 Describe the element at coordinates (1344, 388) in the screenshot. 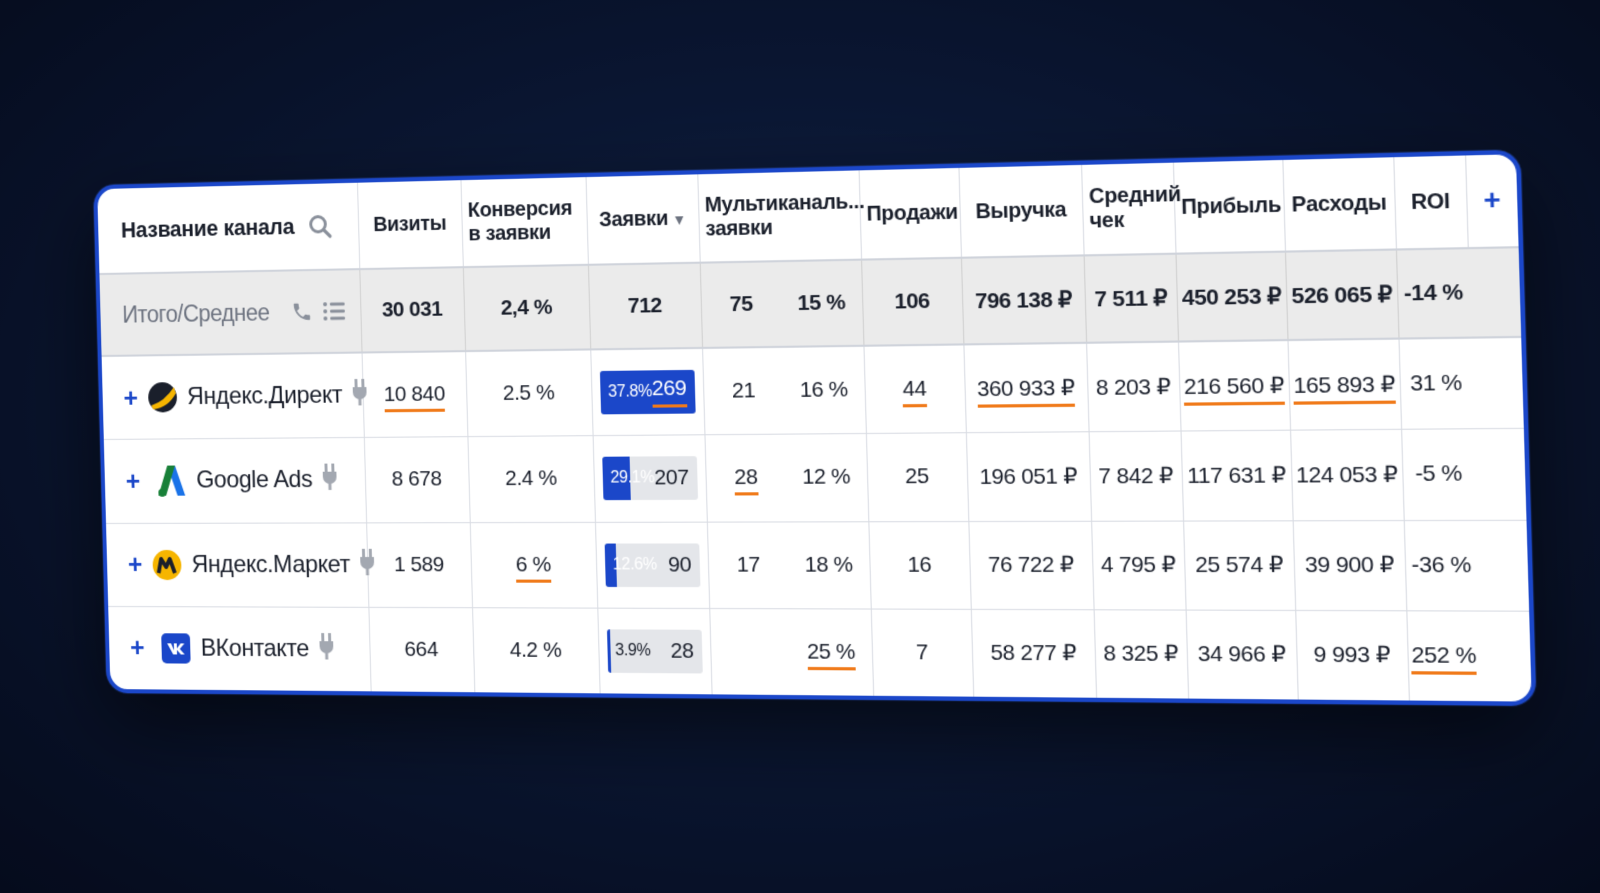

I see `expenses-link: 165 893 ₽` at that location.